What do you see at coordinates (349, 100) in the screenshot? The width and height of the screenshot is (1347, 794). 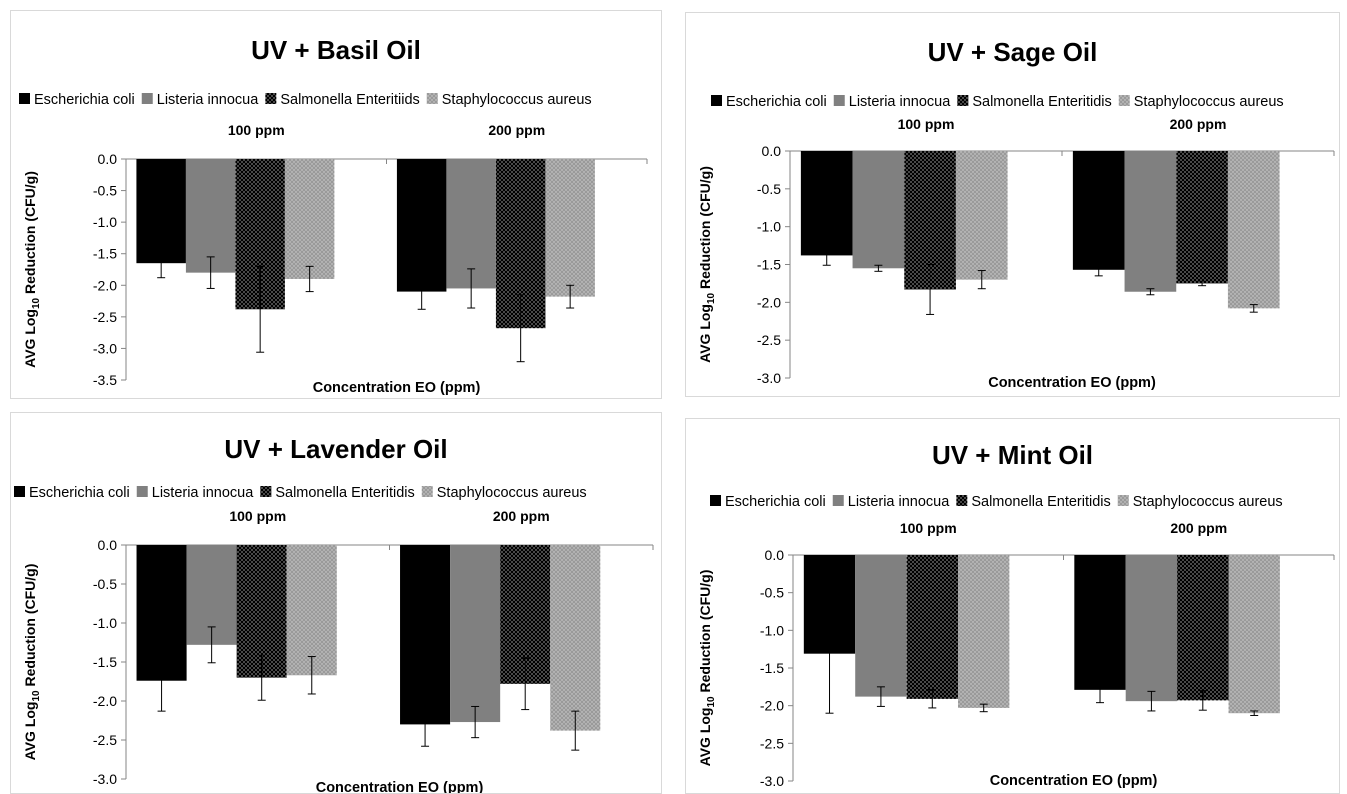 I see `legend-label: Salmonella Enteritiids` at bounding box center [349, 100].